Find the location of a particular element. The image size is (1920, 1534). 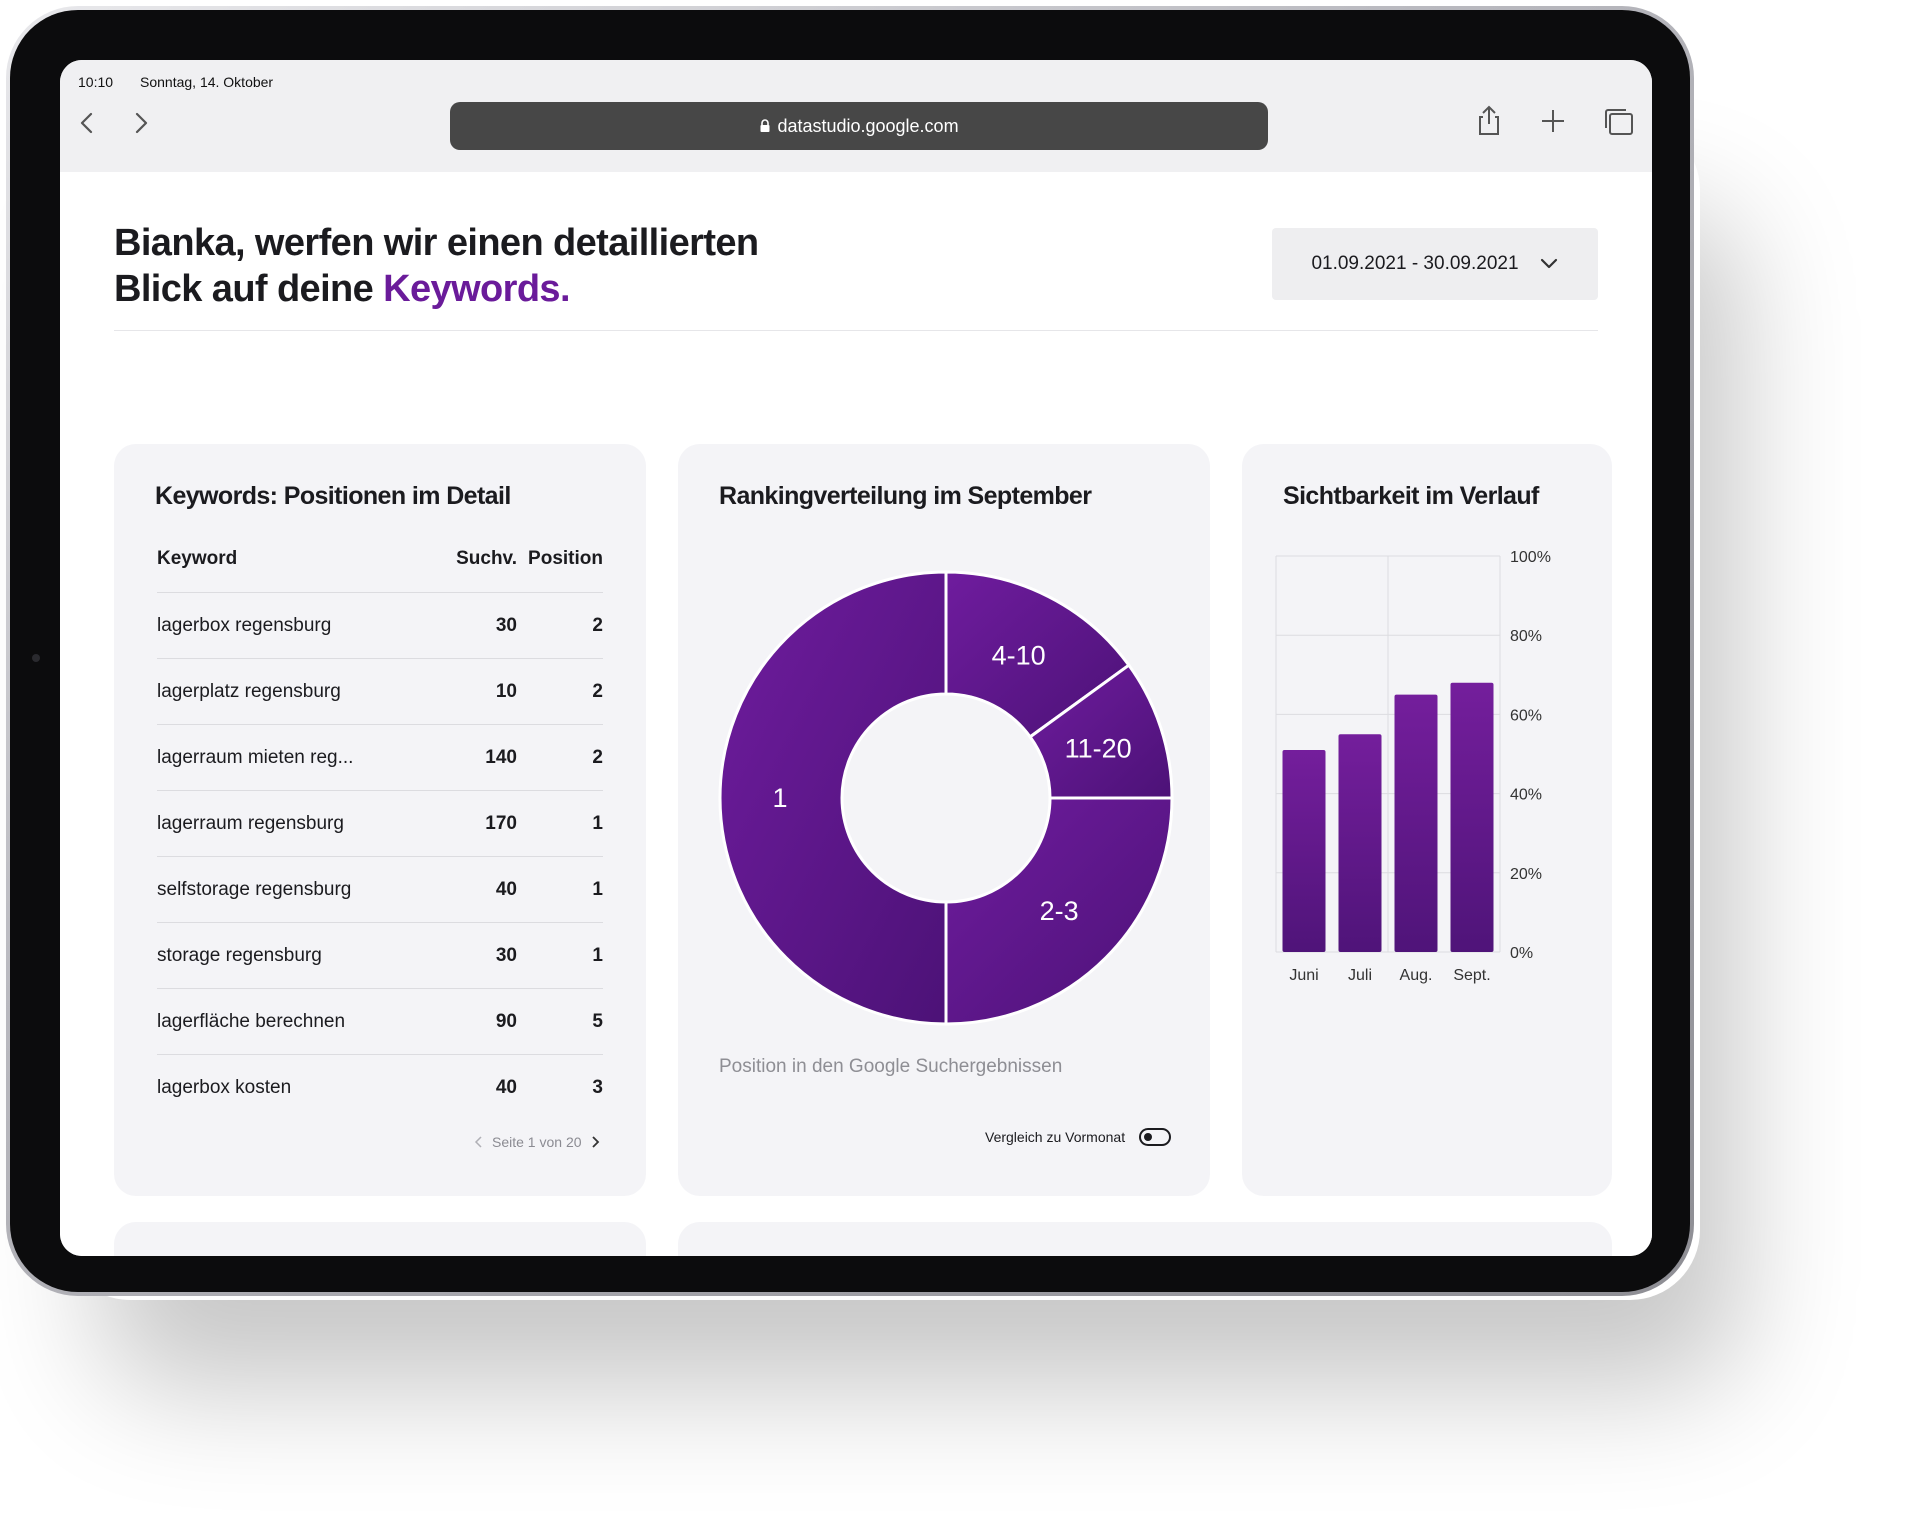

keyword-cell: lagerplatz regensburg is located at coordinates (292, 691).